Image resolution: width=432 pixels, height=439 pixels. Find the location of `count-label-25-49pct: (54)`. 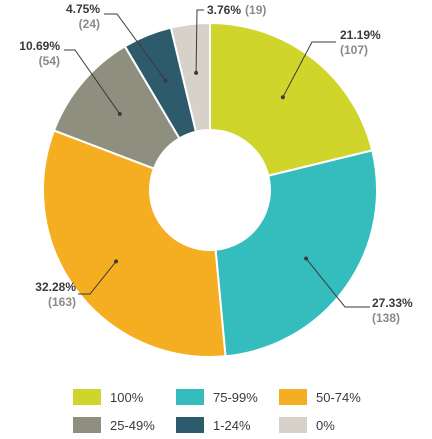

count-label-25-49pct: (54) is located at coordinates (49, 61).